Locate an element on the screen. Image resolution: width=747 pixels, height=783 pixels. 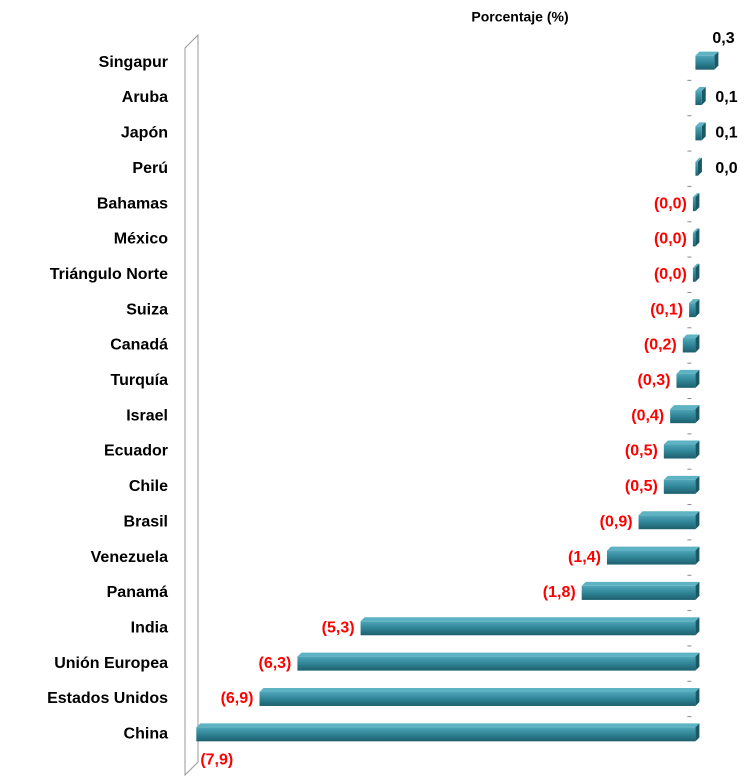
y-tick-label: Singapur is located at coordinates (133, 62).